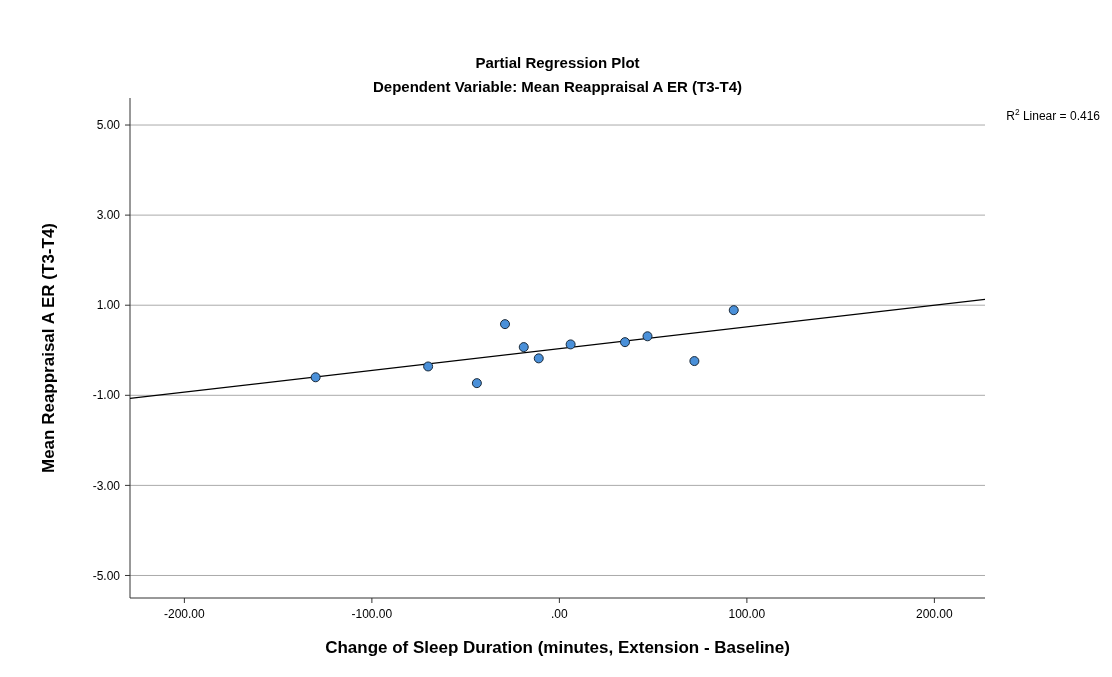 The image size is (1112, 677). I want to click on y-tick-label: 3.00, so click(108, 215).